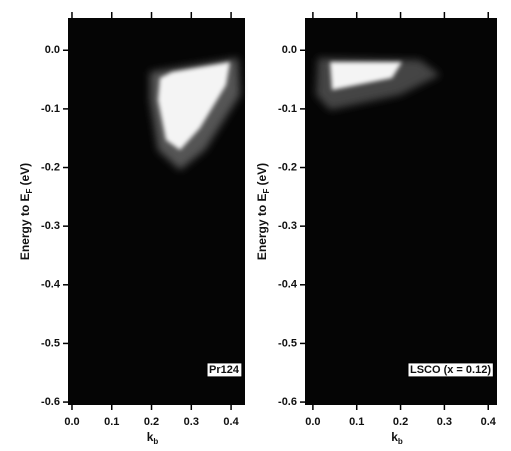 This screenshot has height=451, width=511. I want to click on annotation: Pr124, so click(224, 370).